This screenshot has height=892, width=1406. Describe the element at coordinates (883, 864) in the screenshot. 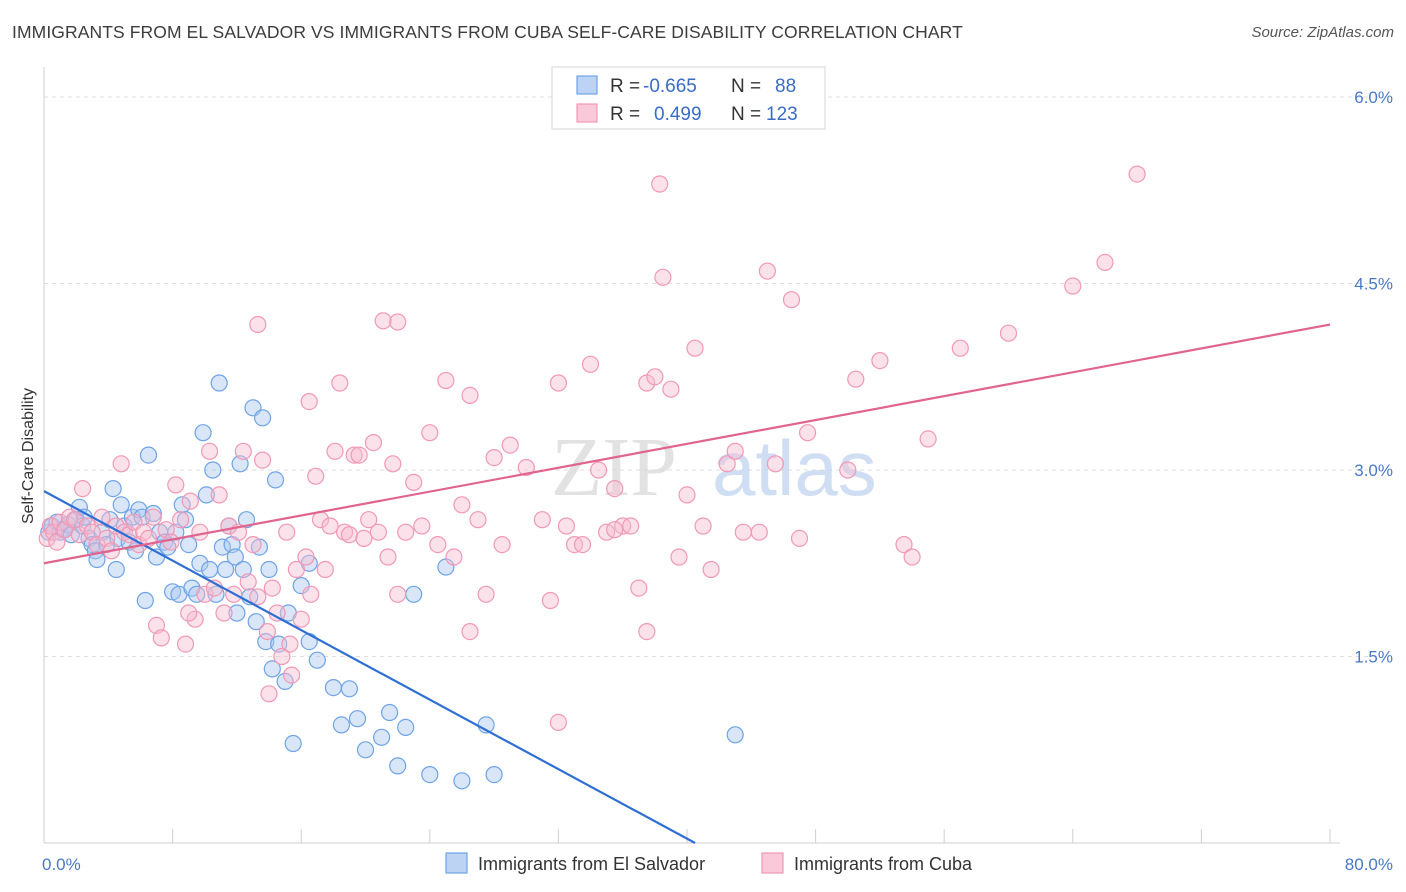

I see `bottom-legend-label-cuba: Immigrants from Cuba` at that location.